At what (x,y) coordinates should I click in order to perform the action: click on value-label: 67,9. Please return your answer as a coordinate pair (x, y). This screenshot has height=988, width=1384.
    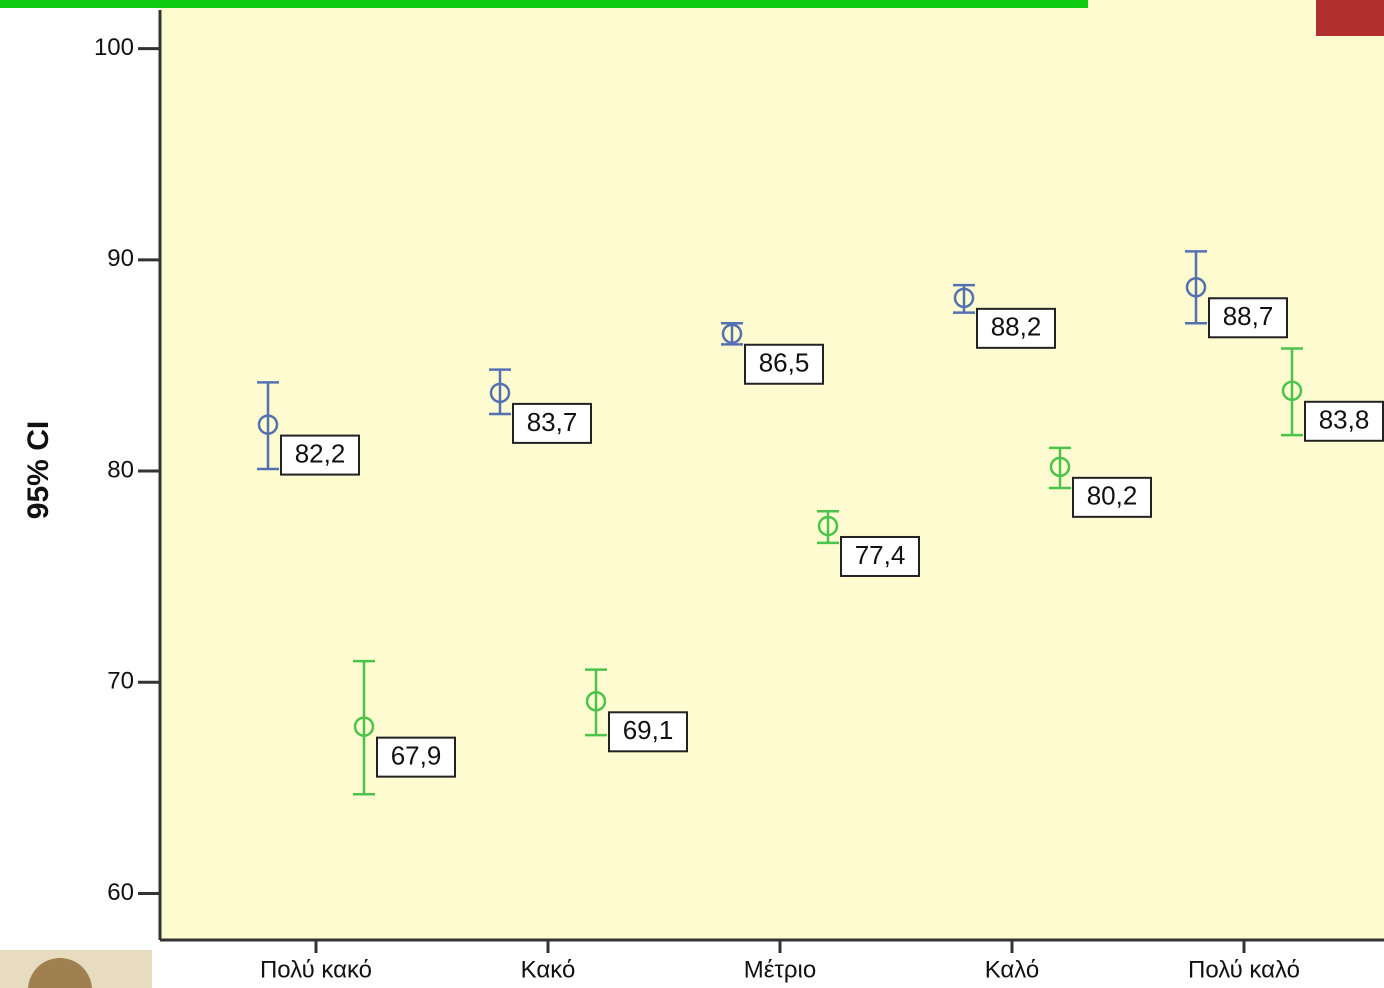
    Looking at the image, I should click on (416, 756).